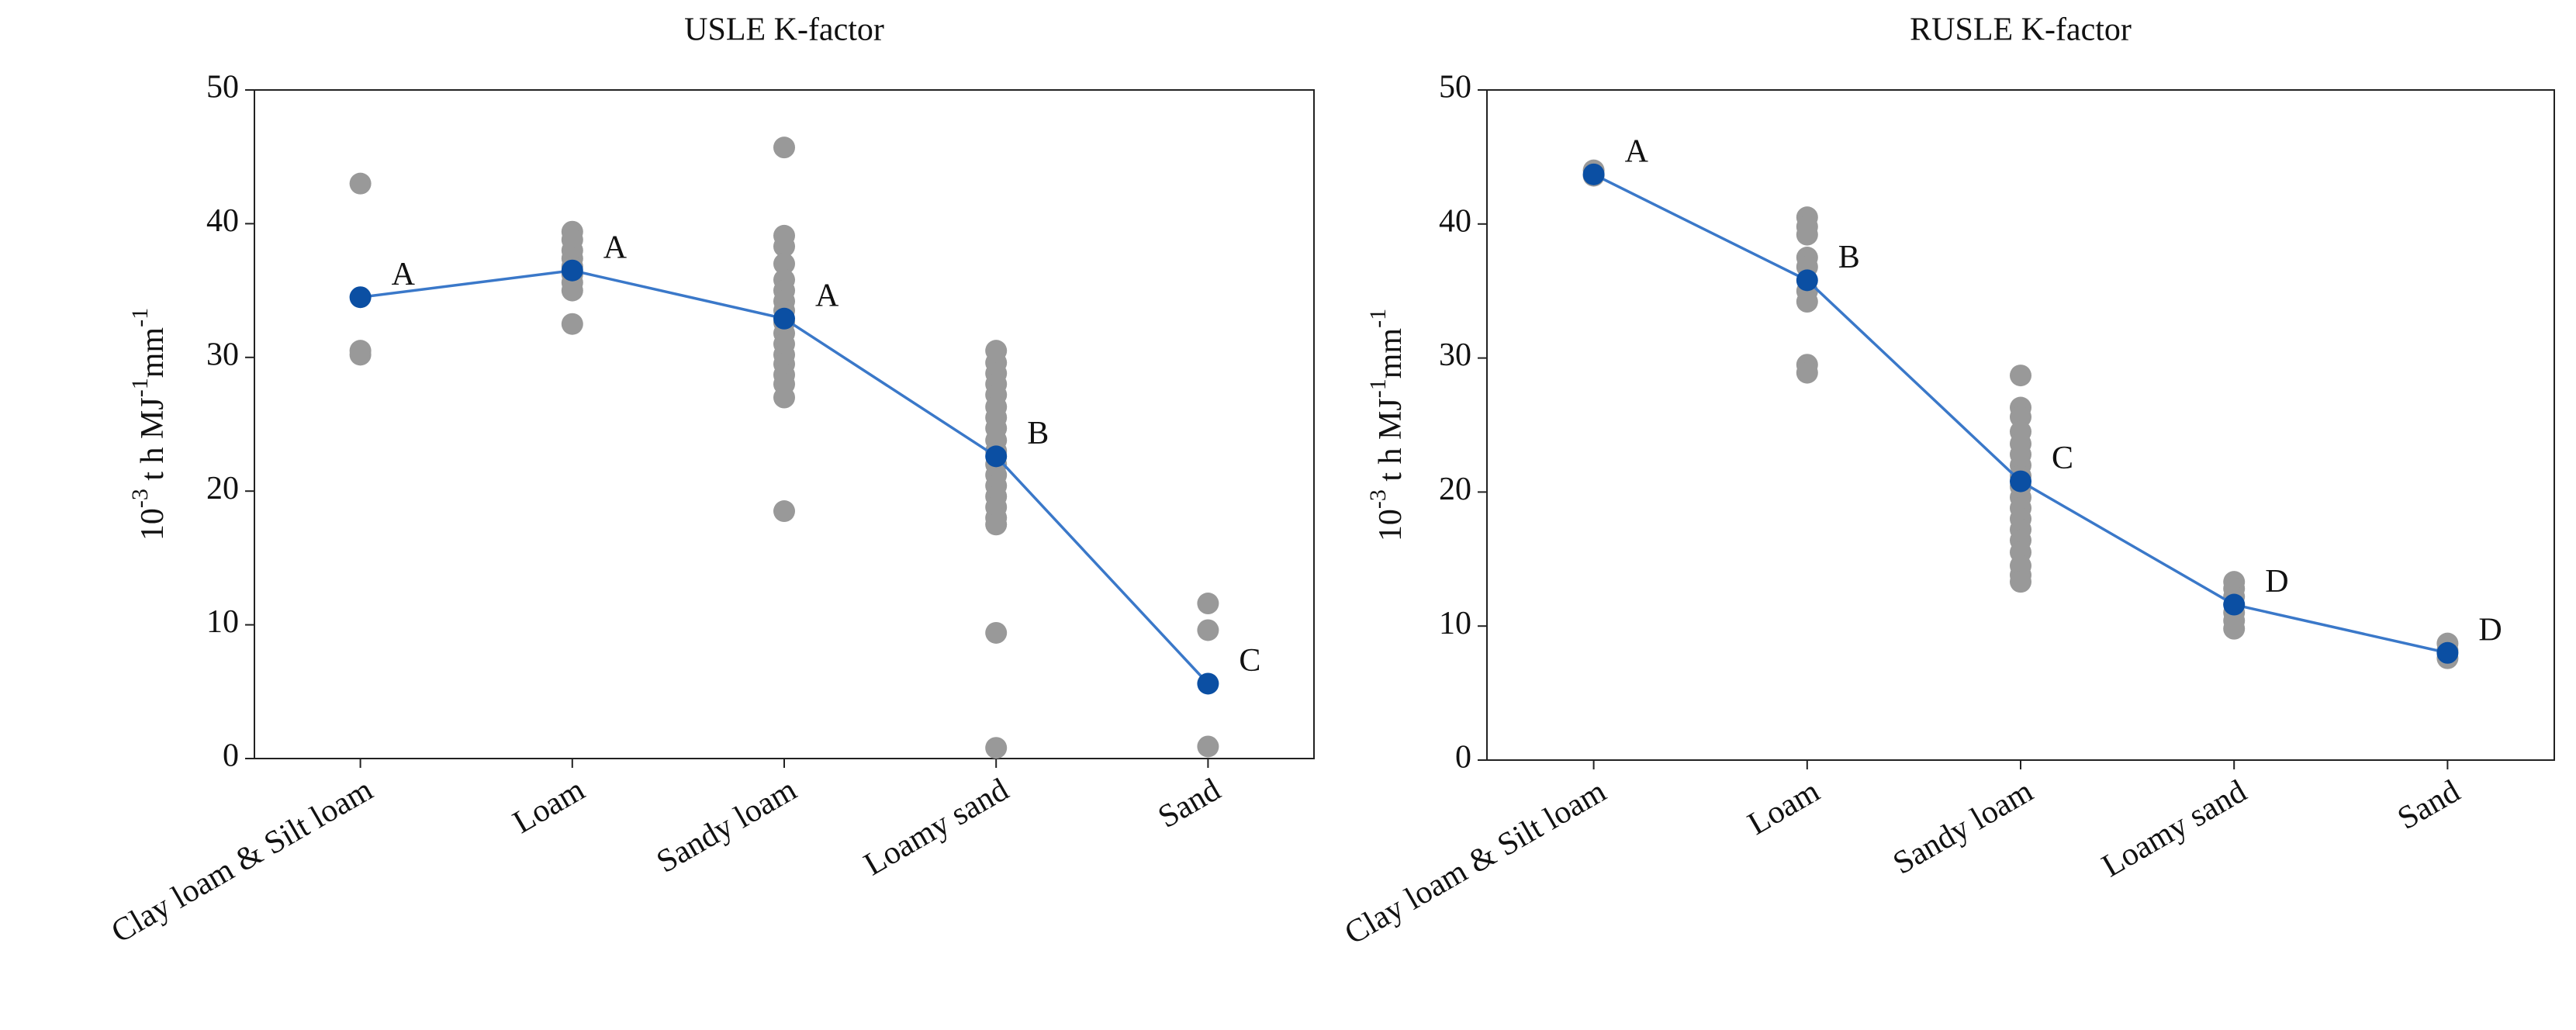  Describe the element at coordinates (784, 30) in the screenshot. I see `chart-title: USLE K-factor` at that location.